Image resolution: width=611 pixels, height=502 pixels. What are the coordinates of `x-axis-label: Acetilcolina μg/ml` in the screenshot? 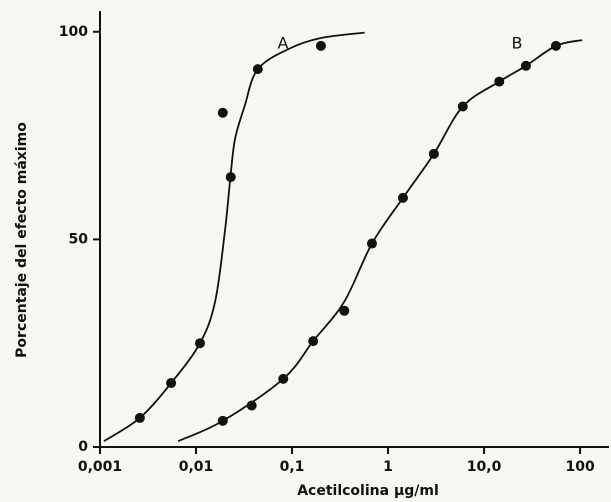 It's located at (368, 491).